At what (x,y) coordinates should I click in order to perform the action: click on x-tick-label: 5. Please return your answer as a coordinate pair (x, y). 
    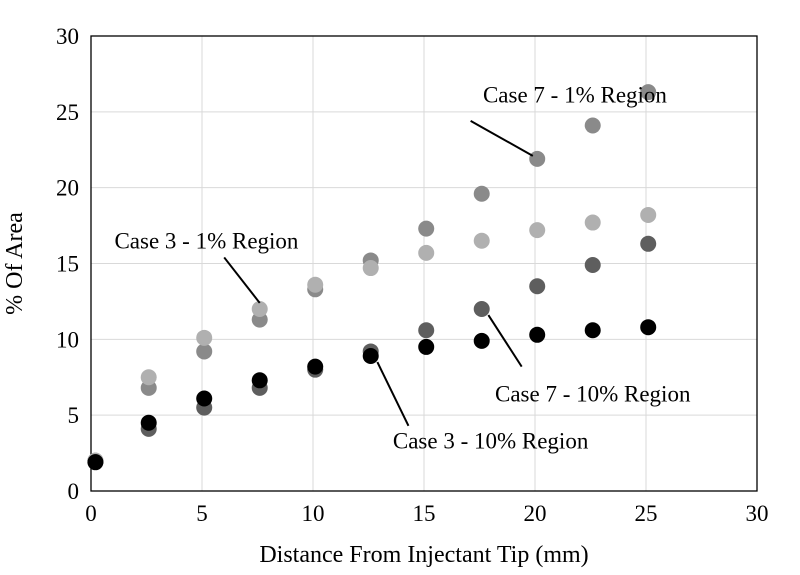
    Looking at the image, I should click on (202, 513).